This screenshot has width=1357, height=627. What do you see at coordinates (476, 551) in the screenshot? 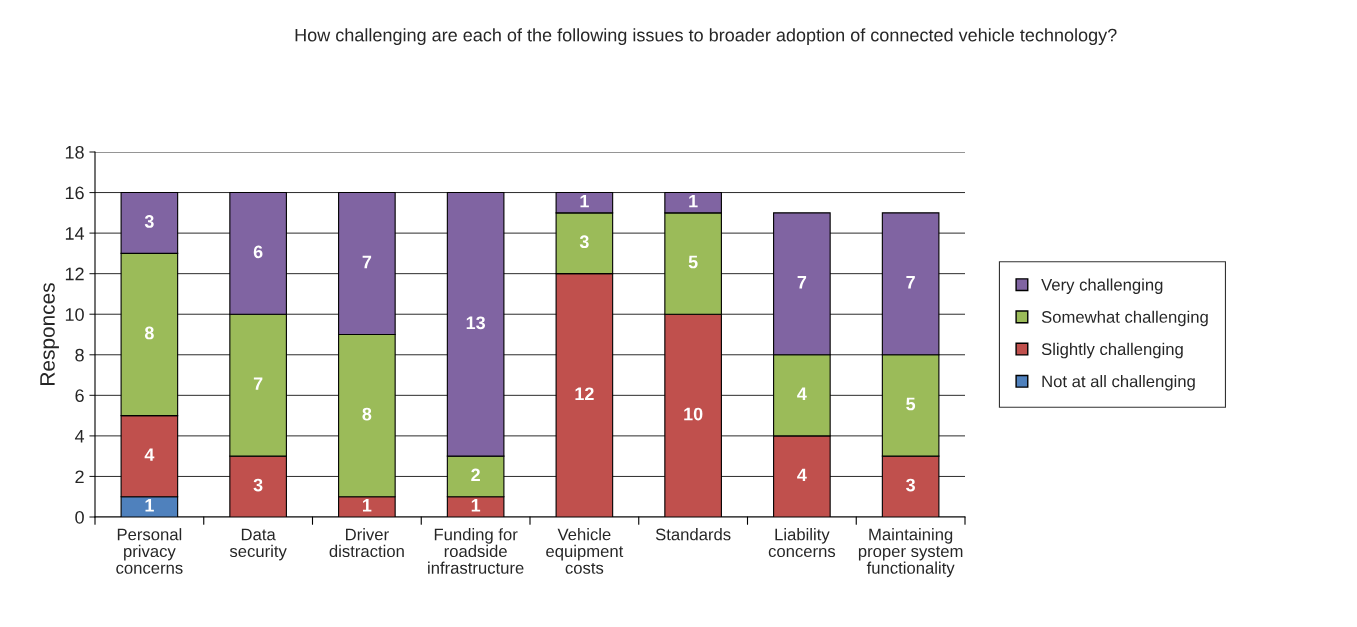
I see `x-tick-label: Funding for roadside infrastructure` at bounding box center [476, 551].